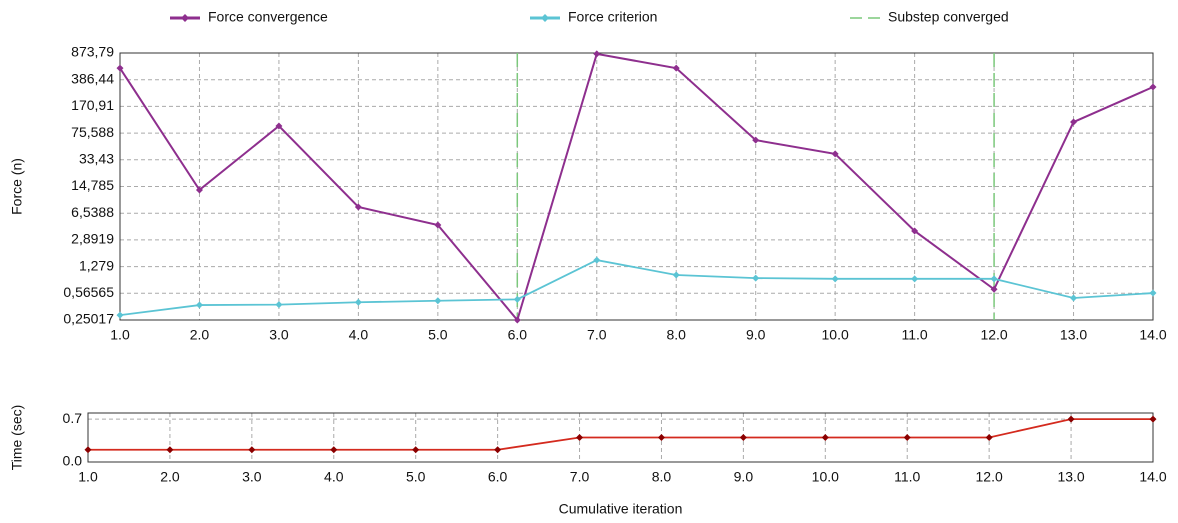 This screenshot has height=523, width=1178. What do you see at coordinates (96, 159) in the screenshot?
I see `y-tick-label: 33,43` at bounding box center [96, 159].